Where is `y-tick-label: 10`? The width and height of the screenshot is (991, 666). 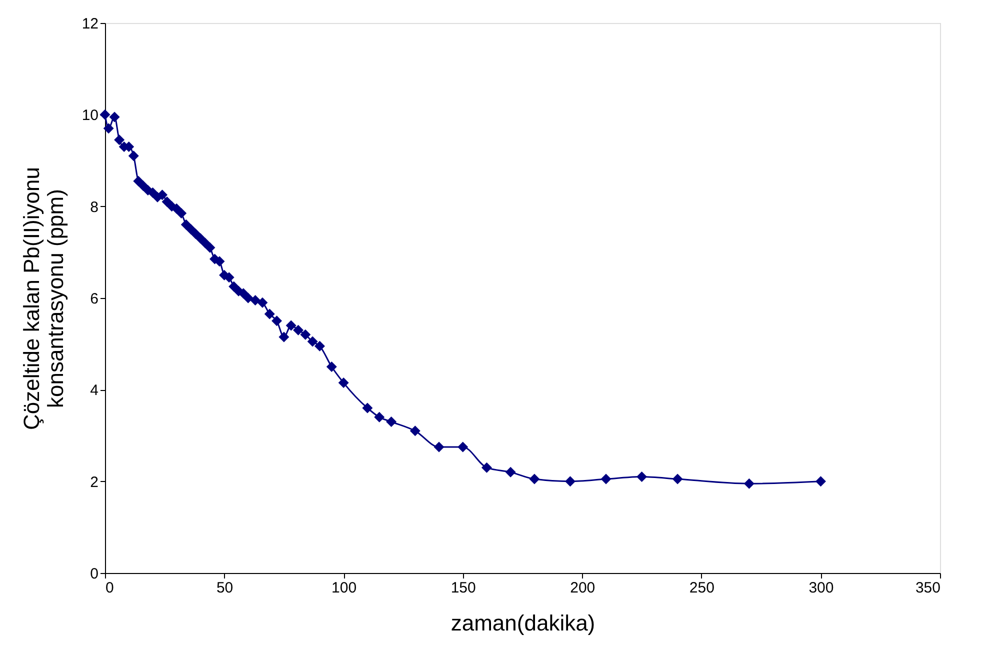 y-tick-label: 10 is located at coordinates (90, 115).